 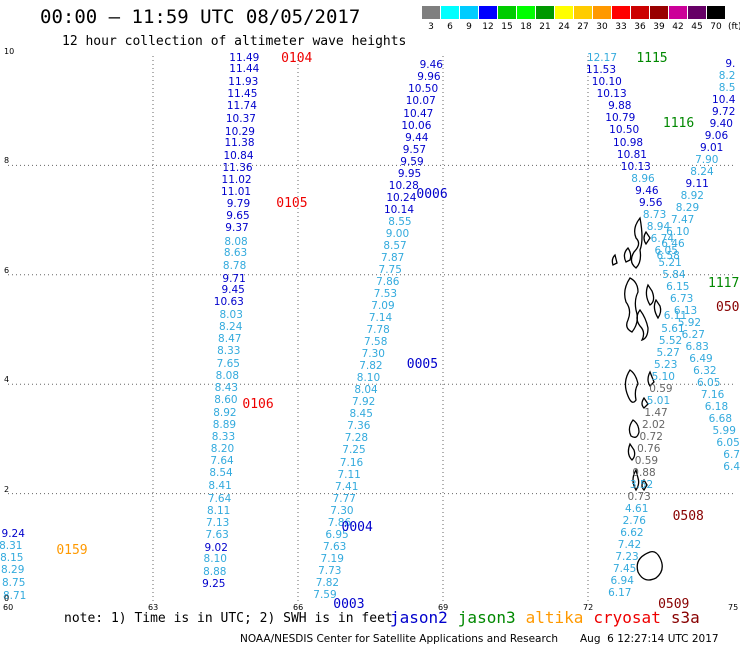 What do you see at coordinates (649, 448) in the screenshot?
I see `wave-height-value: 0.76` at bounding box center [649, 448].